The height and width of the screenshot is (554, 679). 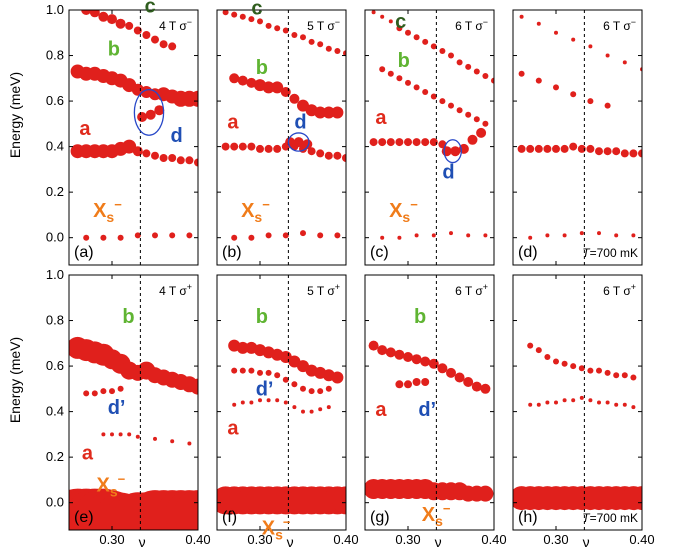 I want to click on x-axis-label: ν, so click(x=142, y=542).